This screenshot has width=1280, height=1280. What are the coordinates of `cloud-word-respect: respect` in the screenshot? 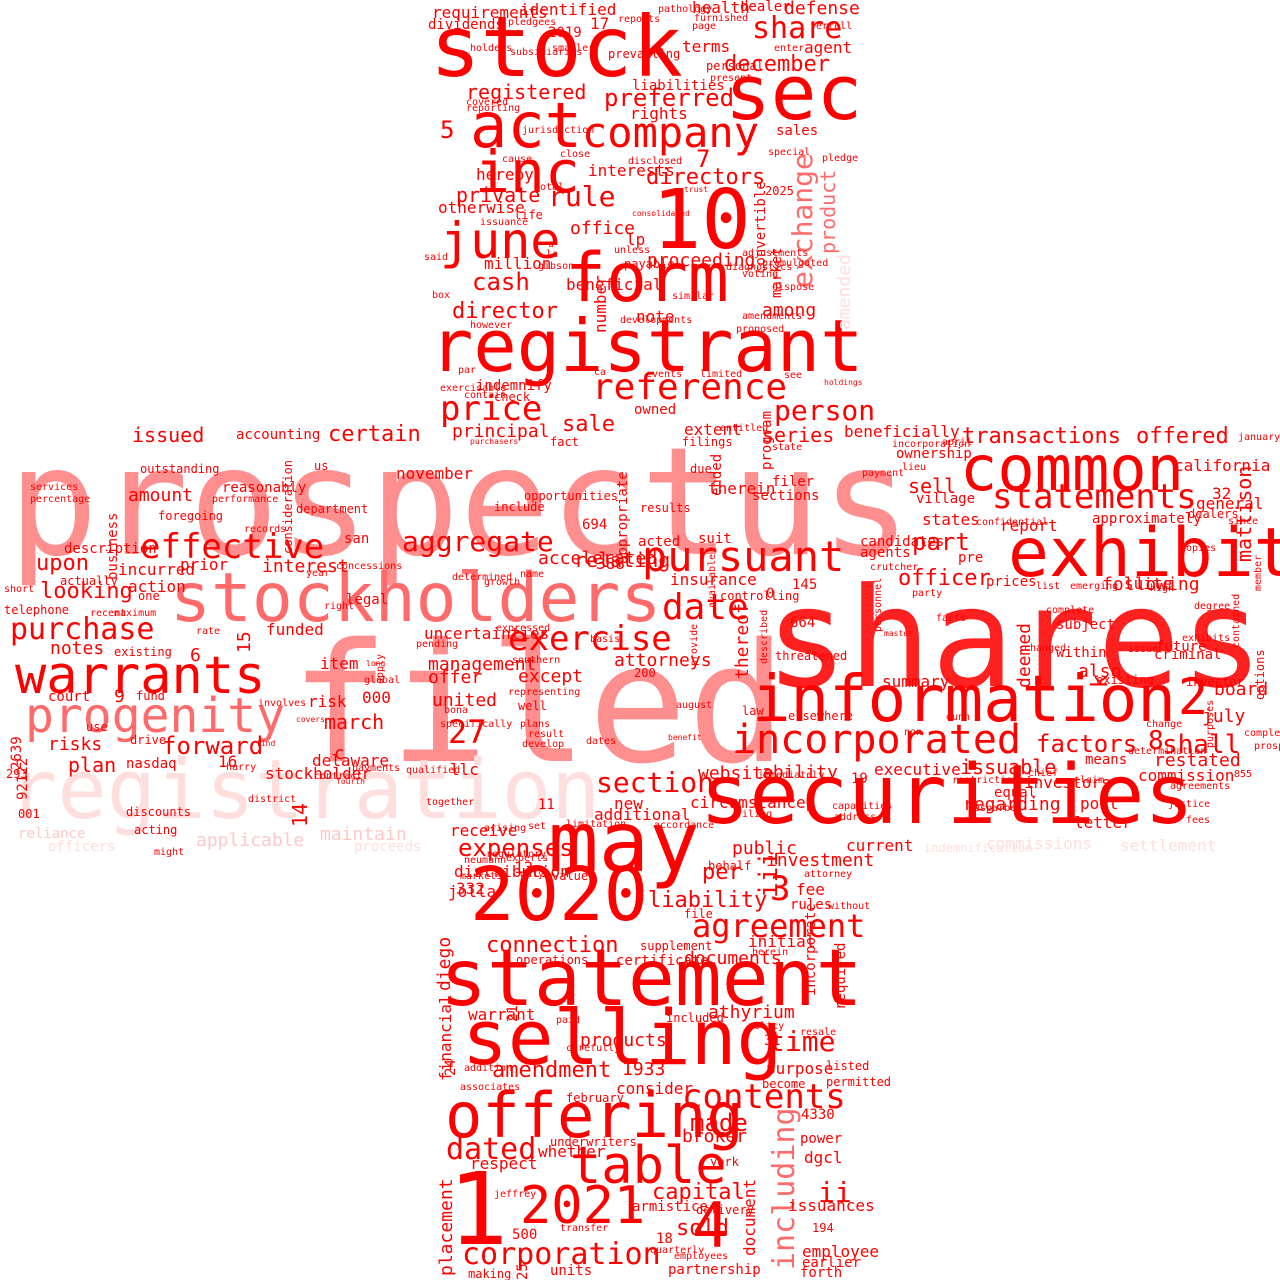 It's located at (504, 1163).